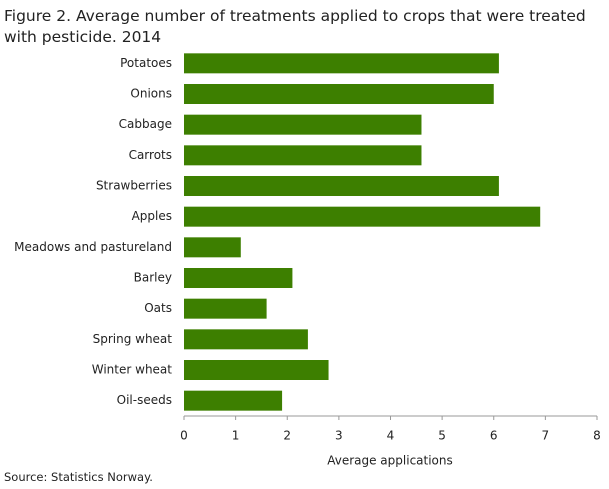 The image size is (609, 489). What do you see at coordinates (133, 339) in the screenshot?
I see `y-tick-label: Spring wheat` at bounding box center [133, 339].